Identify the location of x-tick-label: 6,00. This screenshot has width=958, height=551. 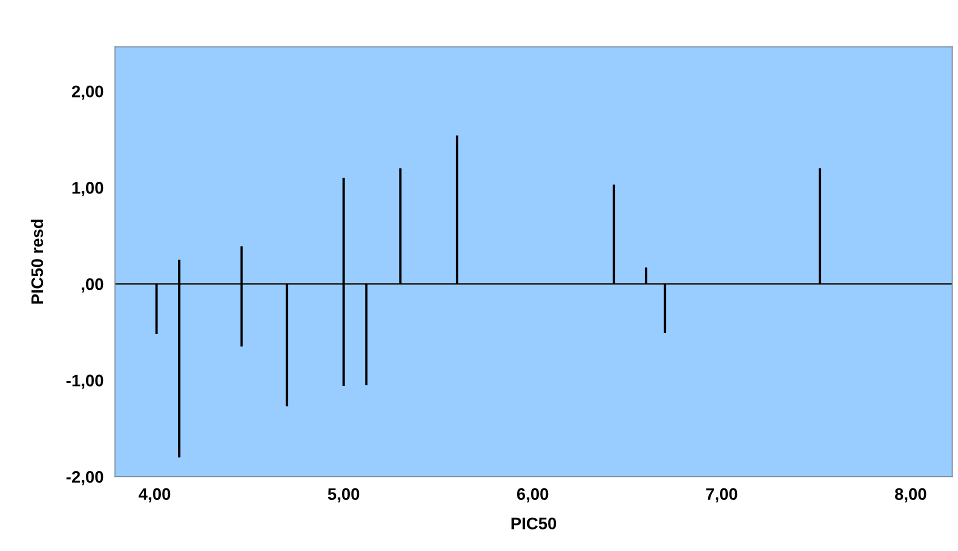
(532, 495).